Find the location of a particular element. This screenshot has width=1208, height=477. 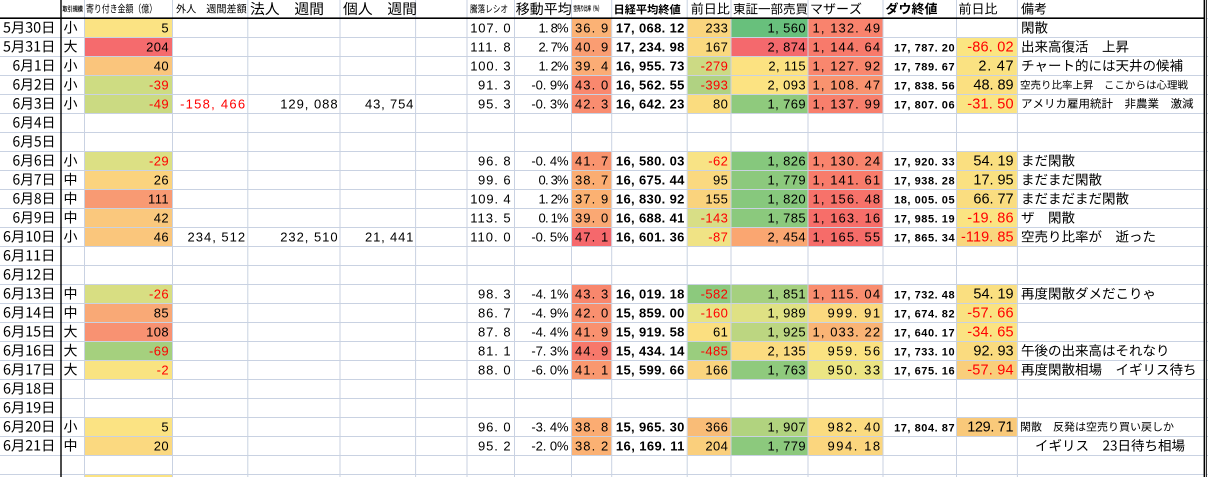

svg-text: 17, 234. 98 is located at coordinates (650, 47).